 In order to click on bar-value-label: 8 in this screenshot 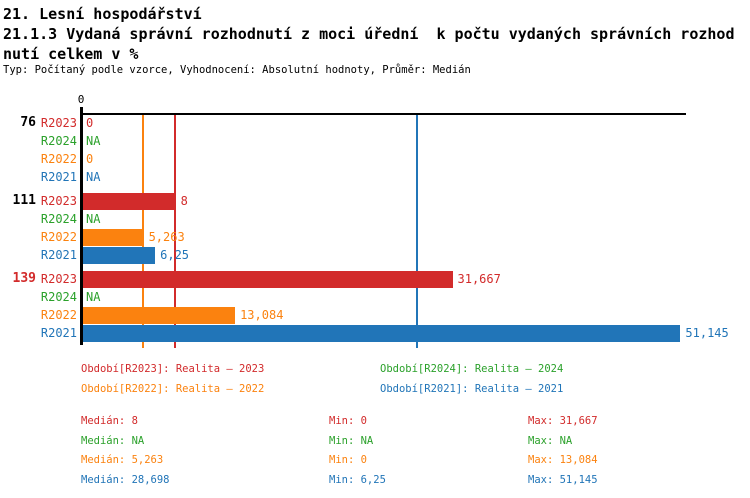, I will do `click(184, 201)`.